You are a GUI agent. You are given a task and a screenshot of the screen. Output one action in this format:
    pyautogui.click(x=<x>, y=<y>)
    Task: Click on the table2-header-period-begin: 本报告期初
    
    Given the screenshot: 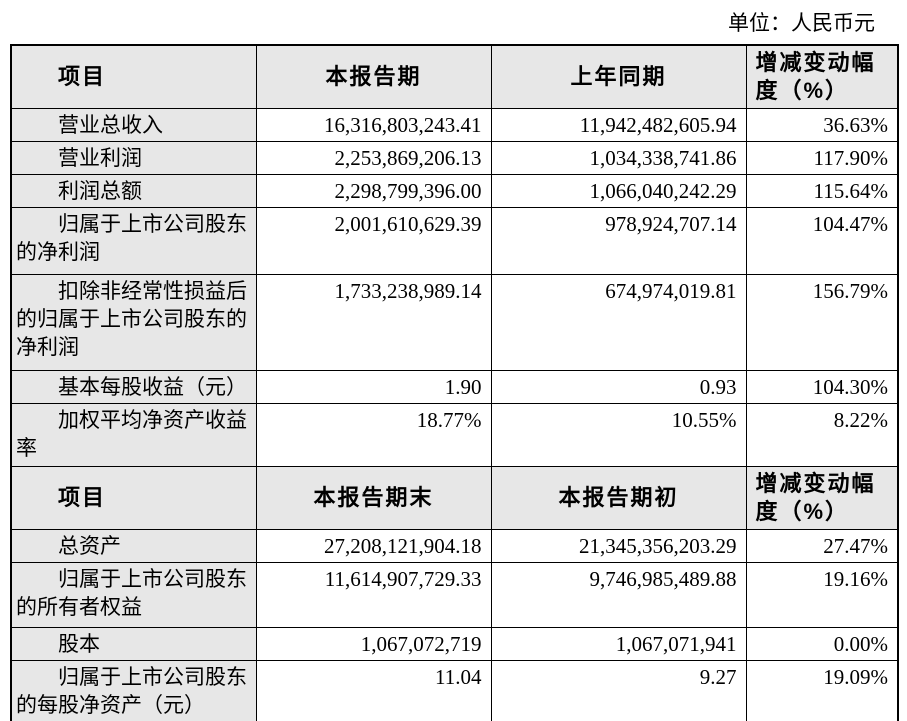 What is the action you would take?
    pyautogui.click(x=618, y=498)
    